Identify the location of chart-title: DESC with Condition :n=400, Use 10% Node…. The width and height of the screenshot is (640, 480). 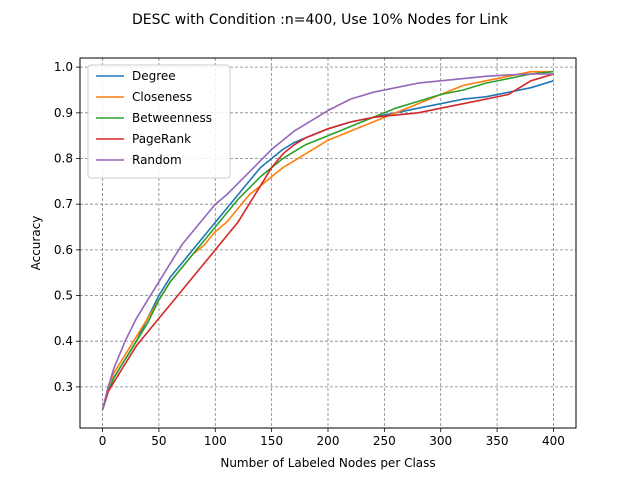
(320, 20).